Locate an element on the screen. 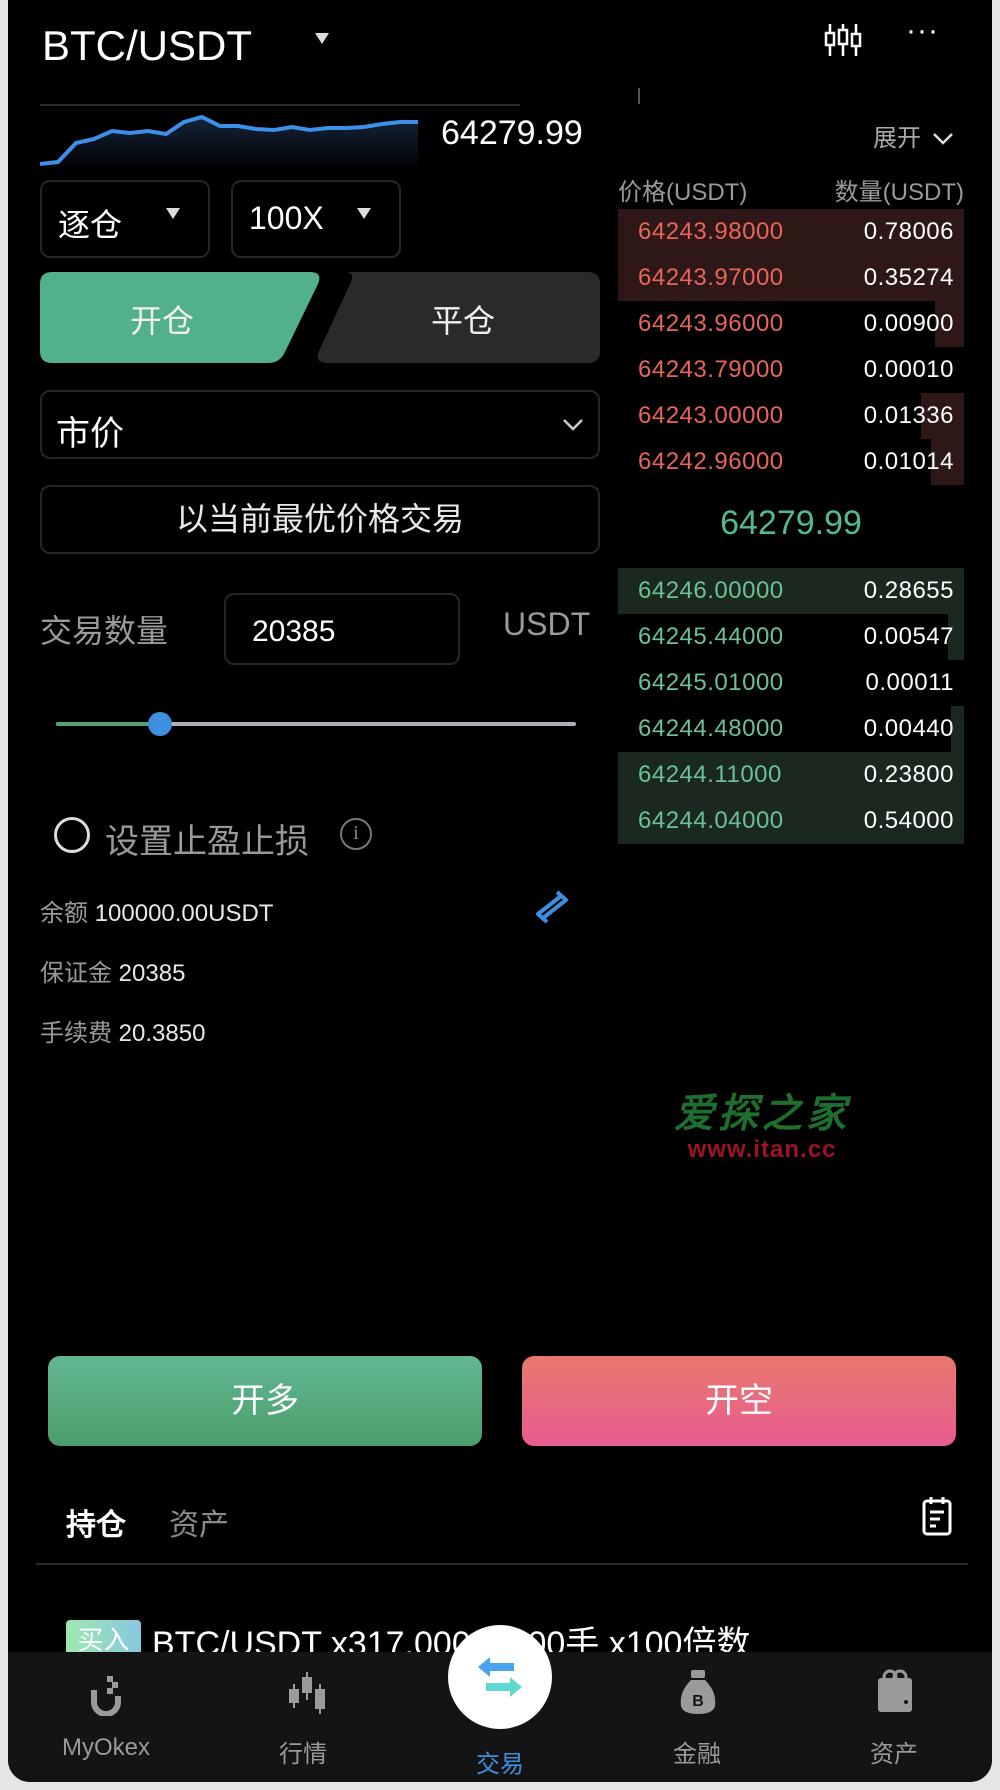 The height and width of the screenshot is (1790, 1000). bid-row: 64245.01000 0.00011 is located at coordinates (791, 683).